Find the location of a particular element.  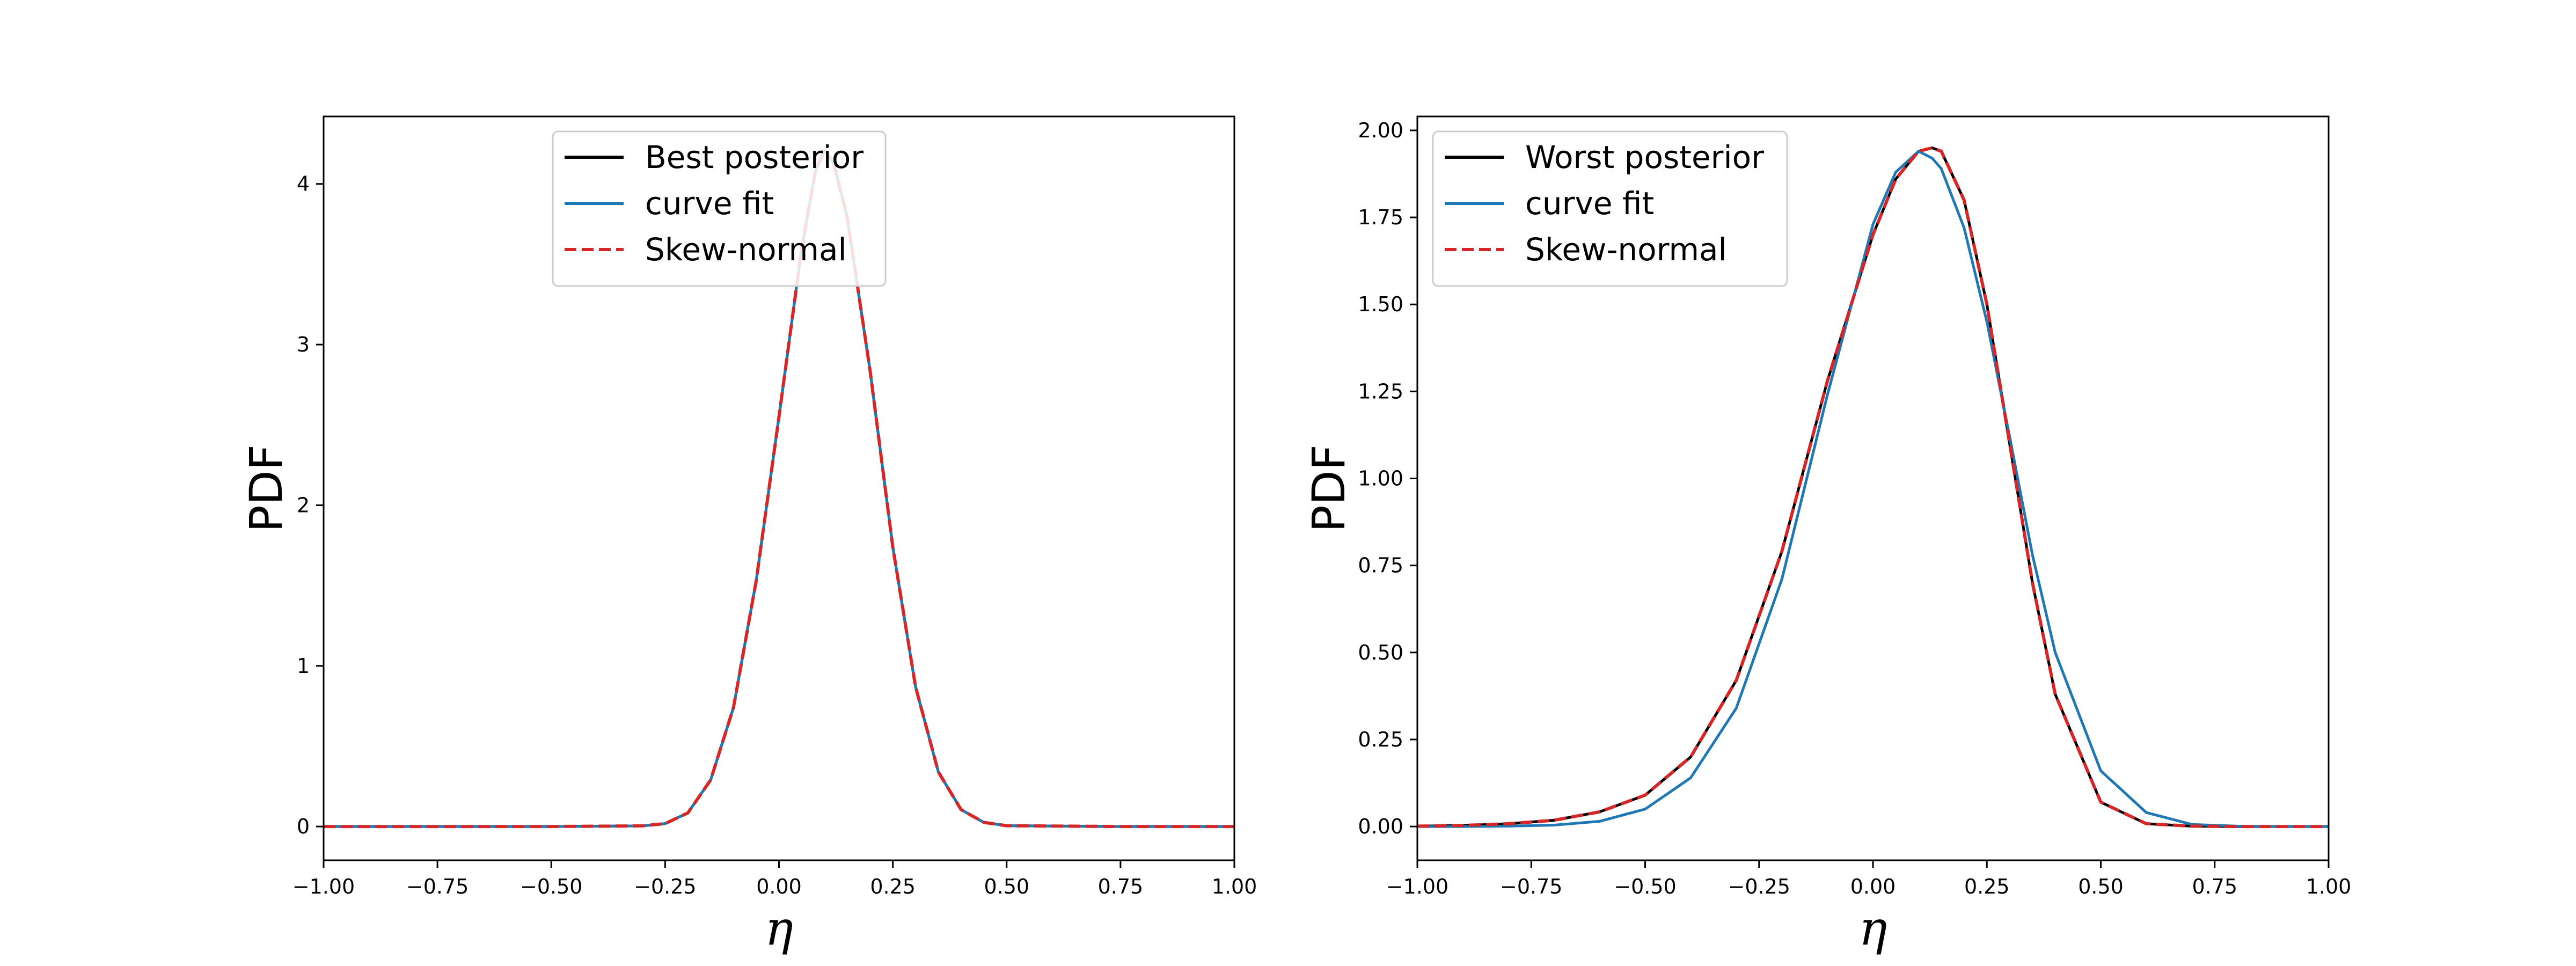

panel-2-y-tick-label: 0.75 is located at coordinates (1380, 565).